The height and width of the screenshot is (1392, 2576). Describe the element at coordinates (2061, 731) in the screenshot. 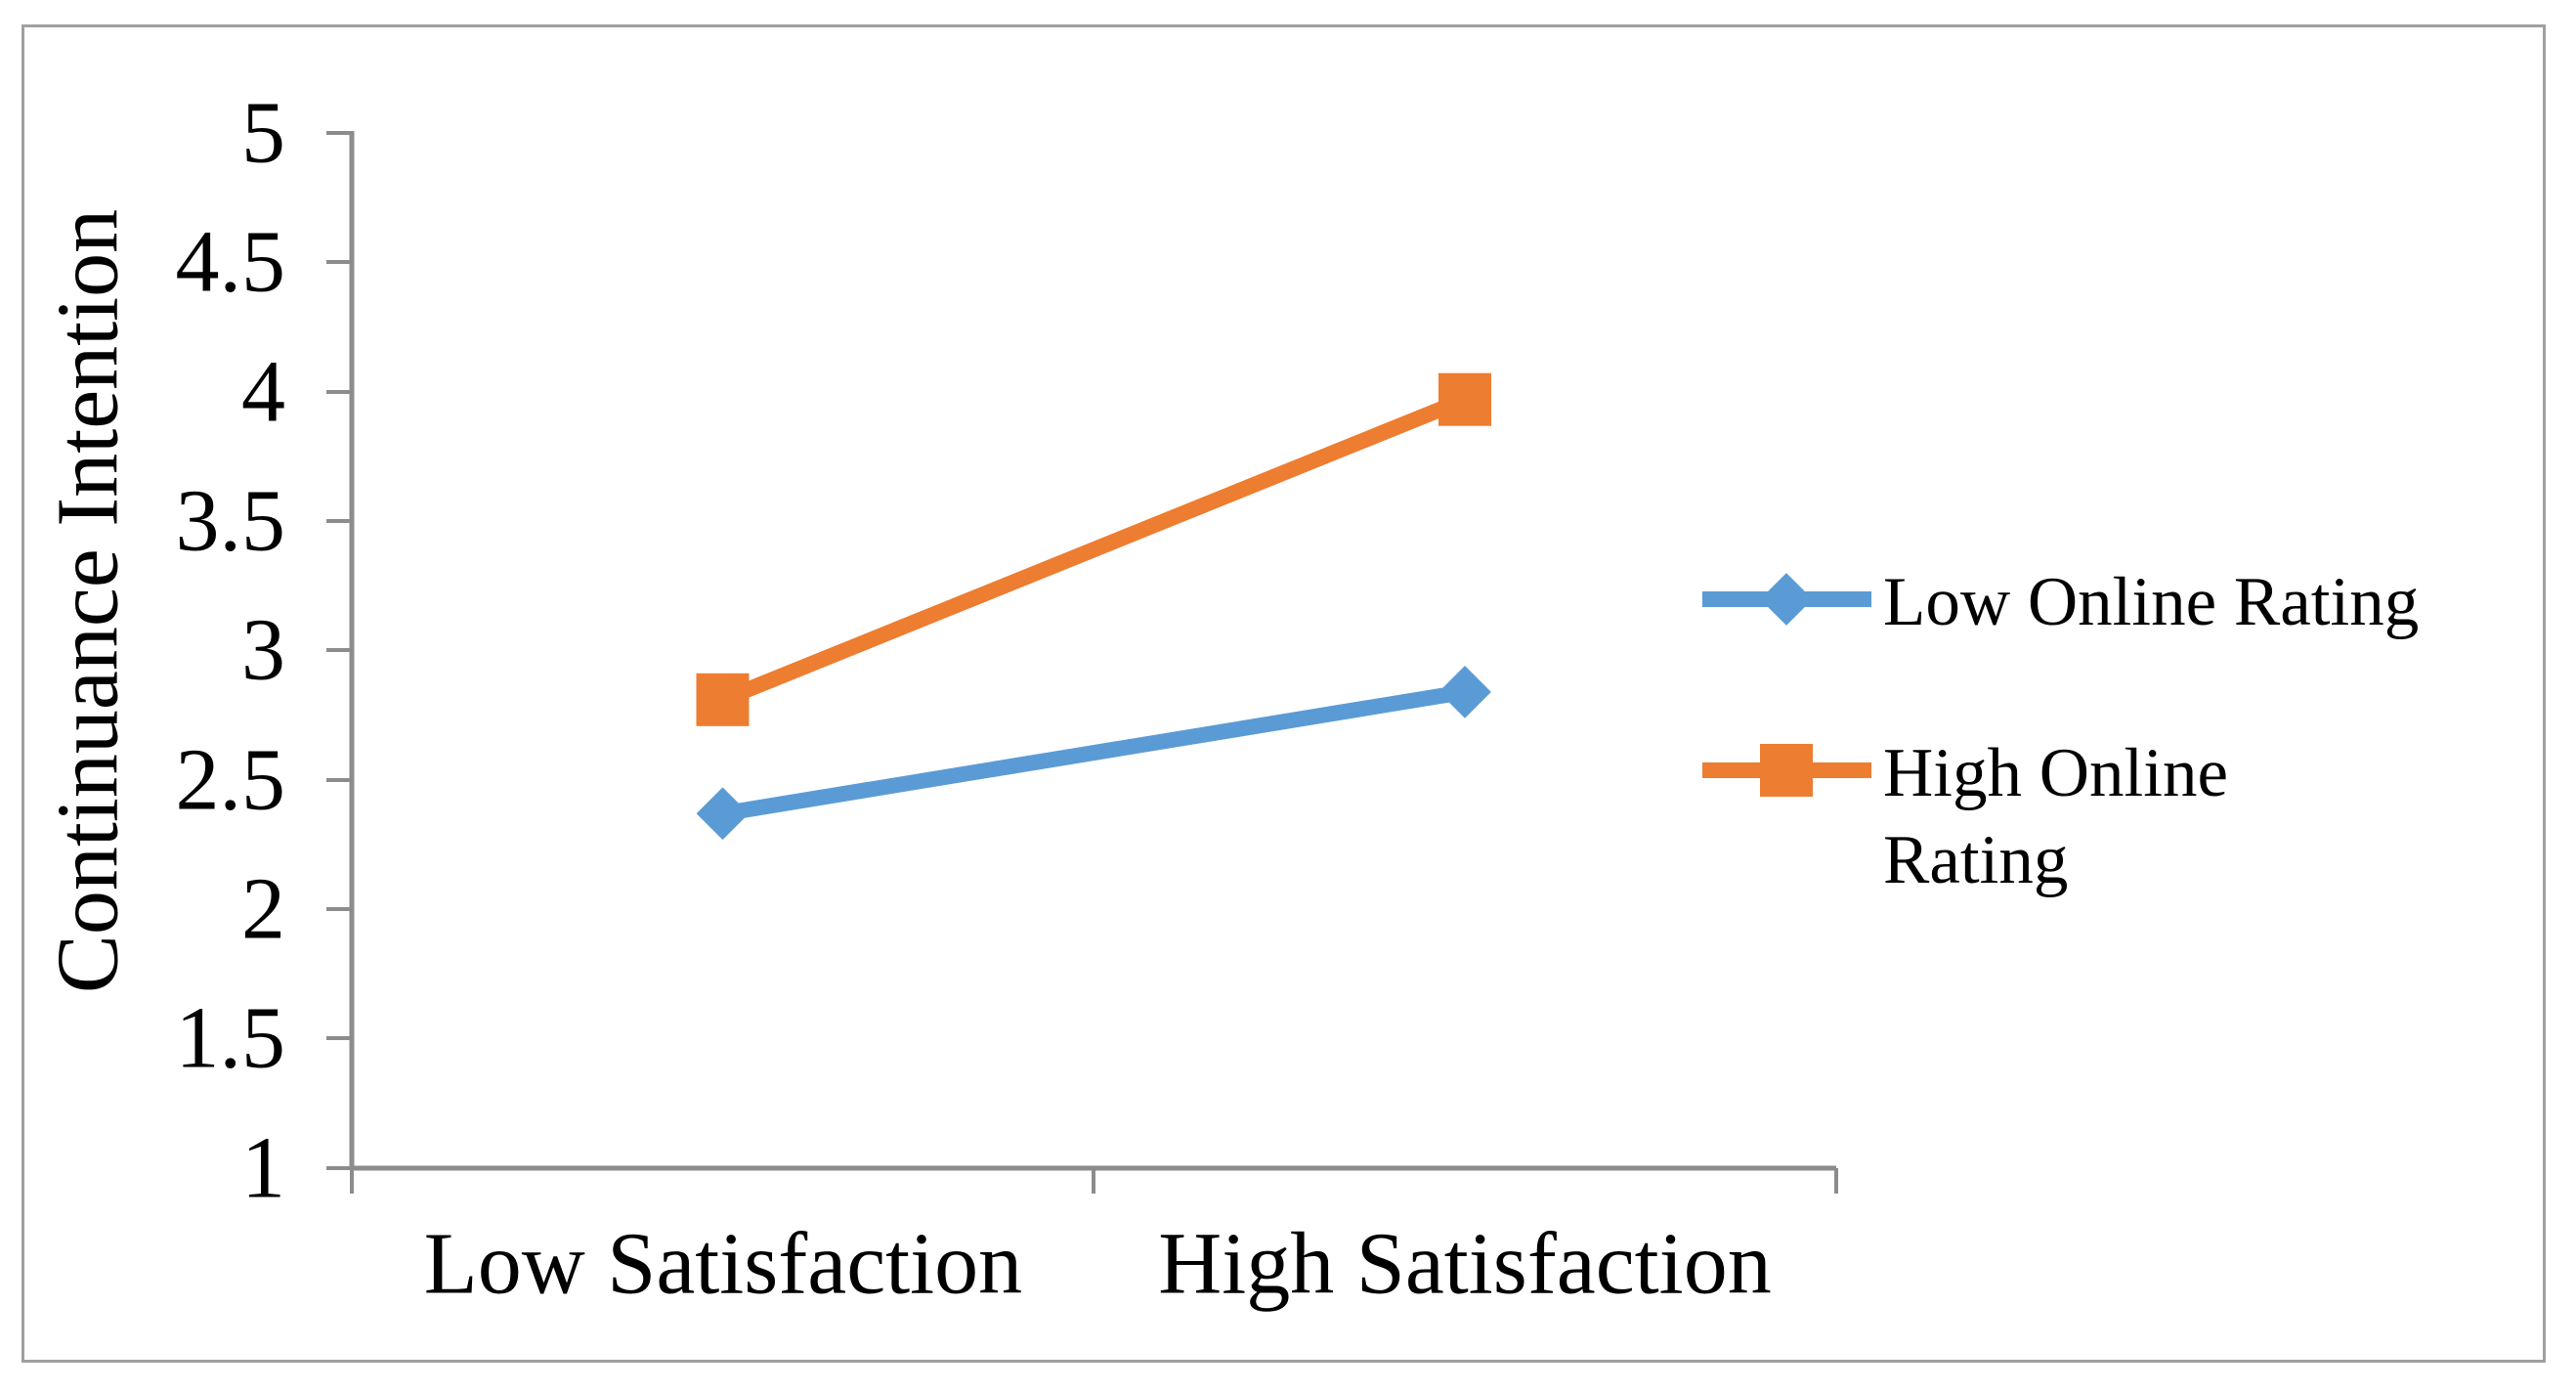

I see `legend: Low Online Rating High Online Rating` at that location.